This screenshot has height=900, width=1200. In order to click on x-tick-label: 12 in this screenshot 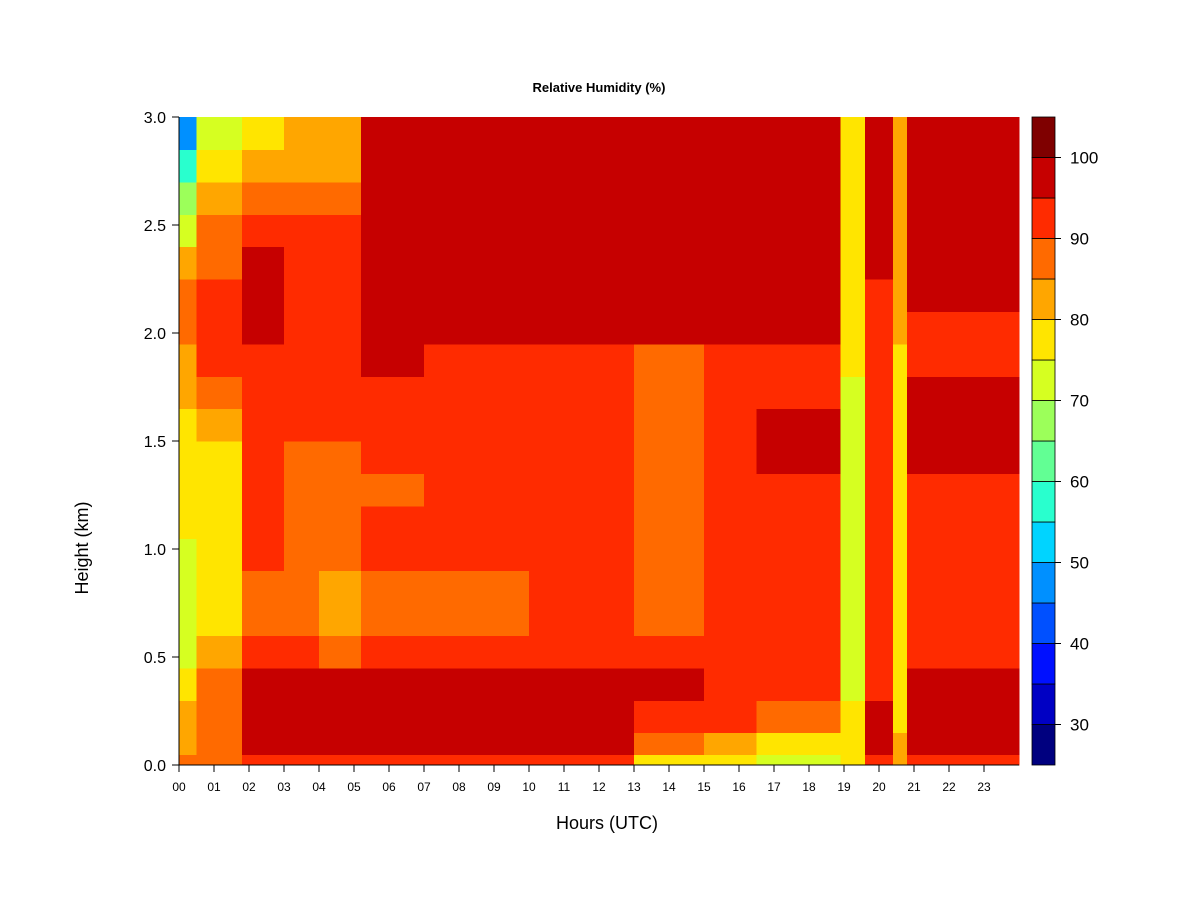, I will do `click(599, 787)`.